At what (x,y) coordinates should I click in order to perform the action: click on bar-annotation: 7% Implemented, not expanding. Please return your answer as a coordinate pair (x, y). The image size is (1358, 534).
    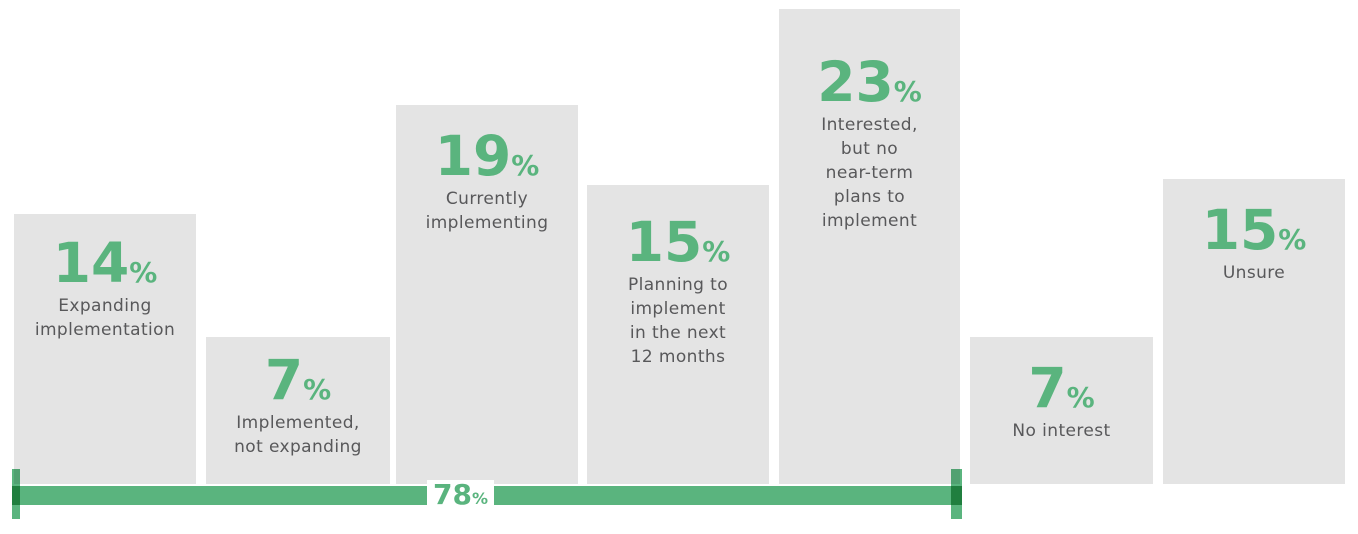
    Looking at the image, I should click on (298, 406).